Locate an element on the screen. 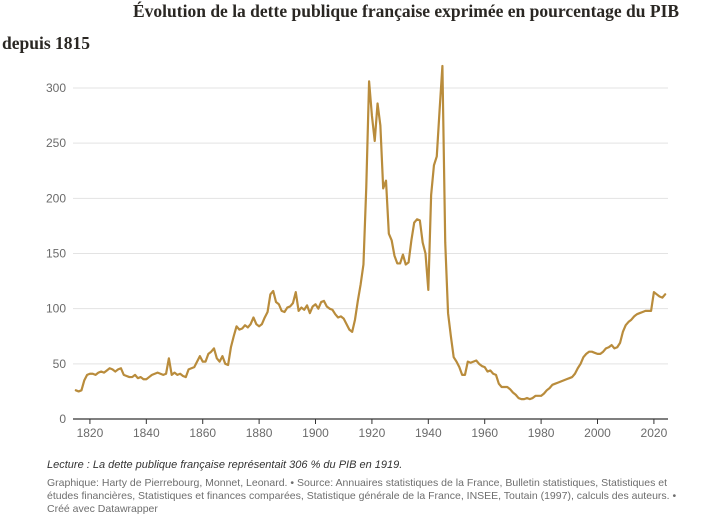 The image size is (727, 519). y-tick-label-100: 100 is located at coordinates (56, 309).